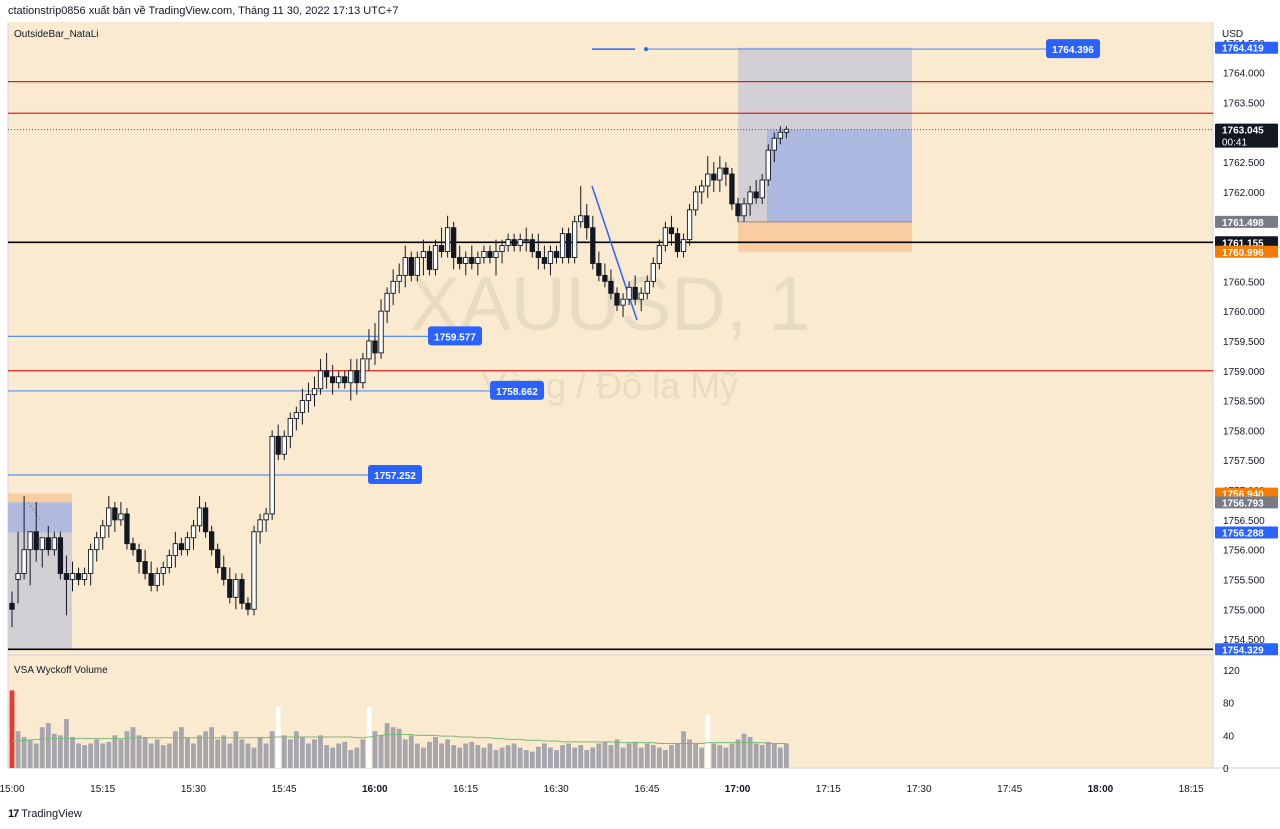 This screenshot has width=1280, height=829. I want to click on price-tick-label: 1762.500, so click(1244, 163).